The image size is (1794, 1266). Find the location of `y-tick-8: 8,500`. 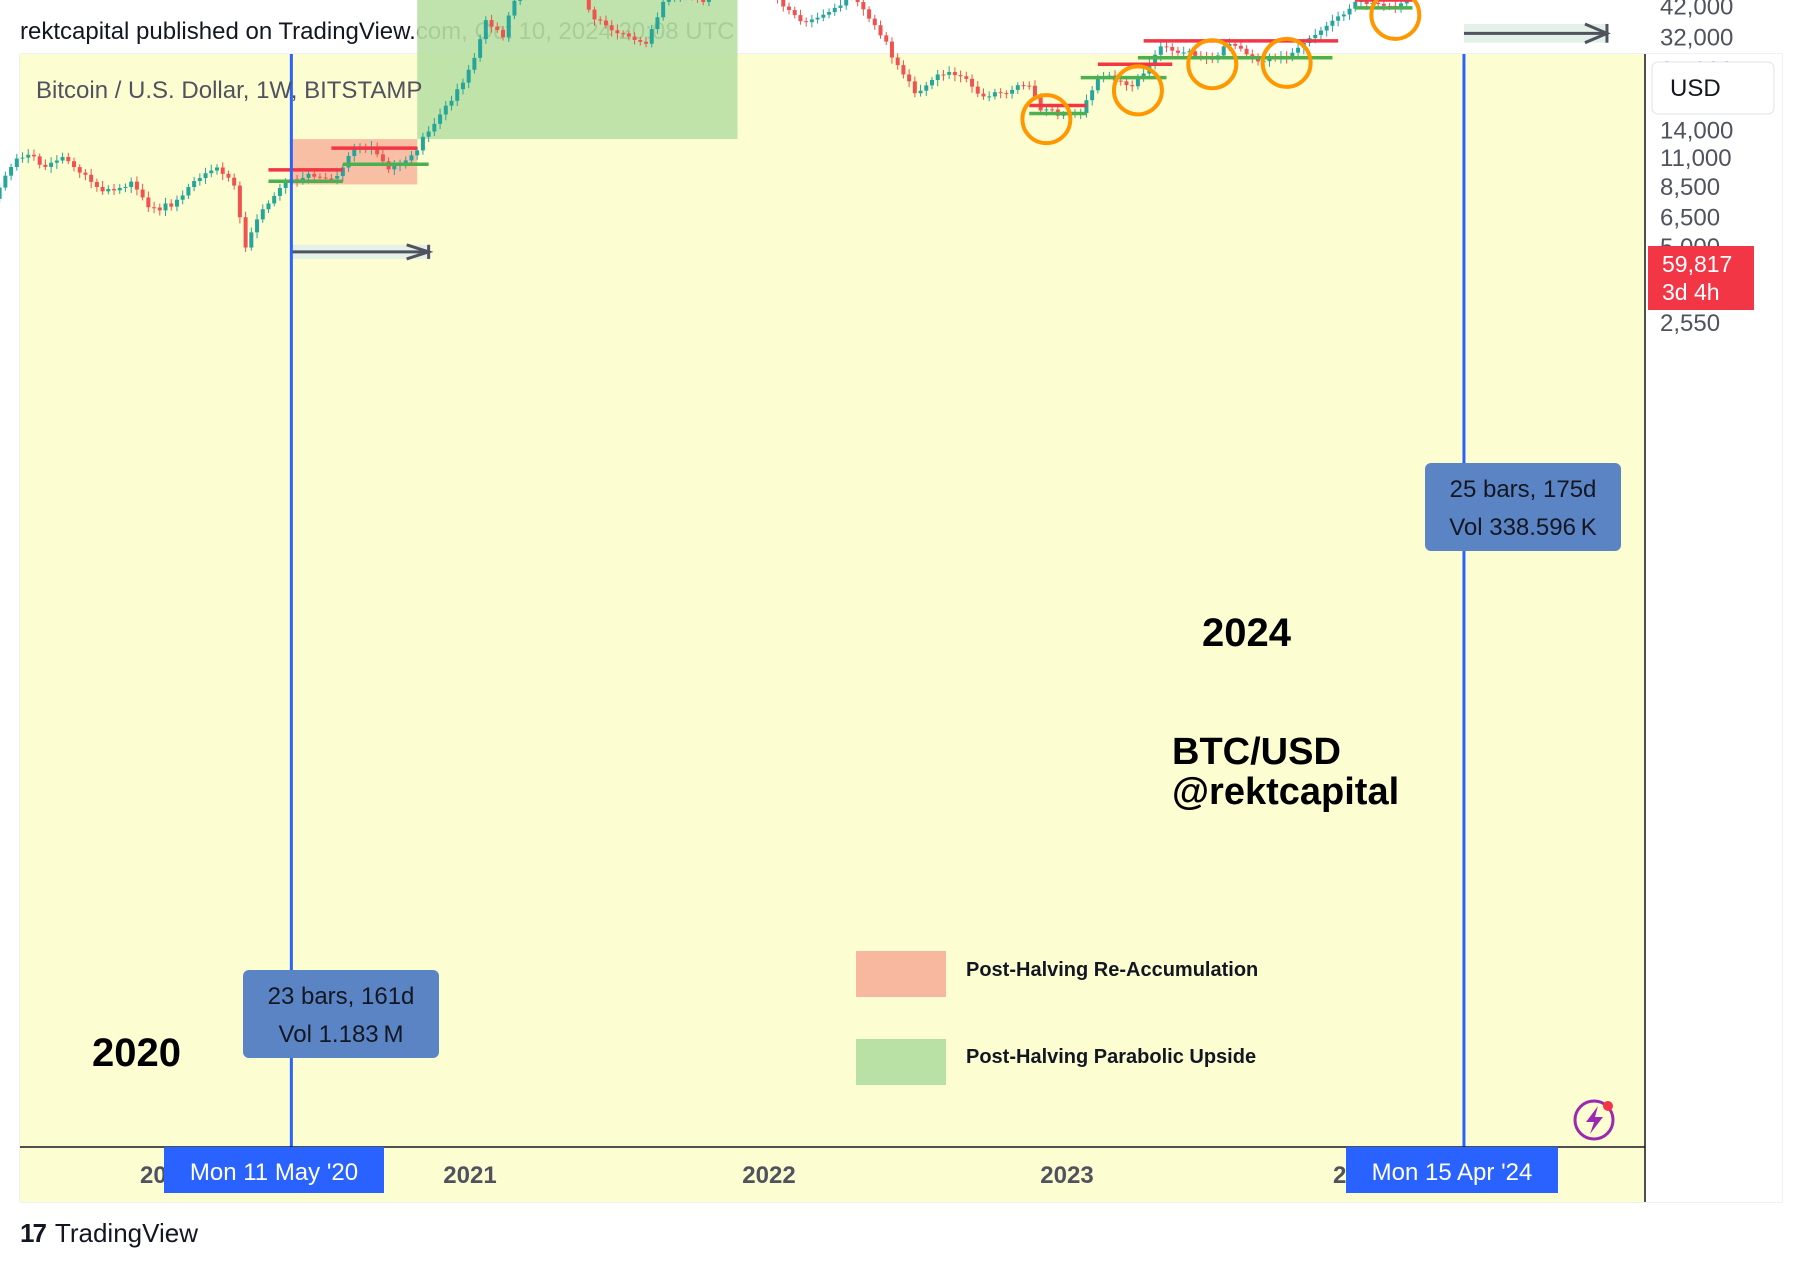

y-tick-8: 8,500 is located at coordinates (1690, 187).